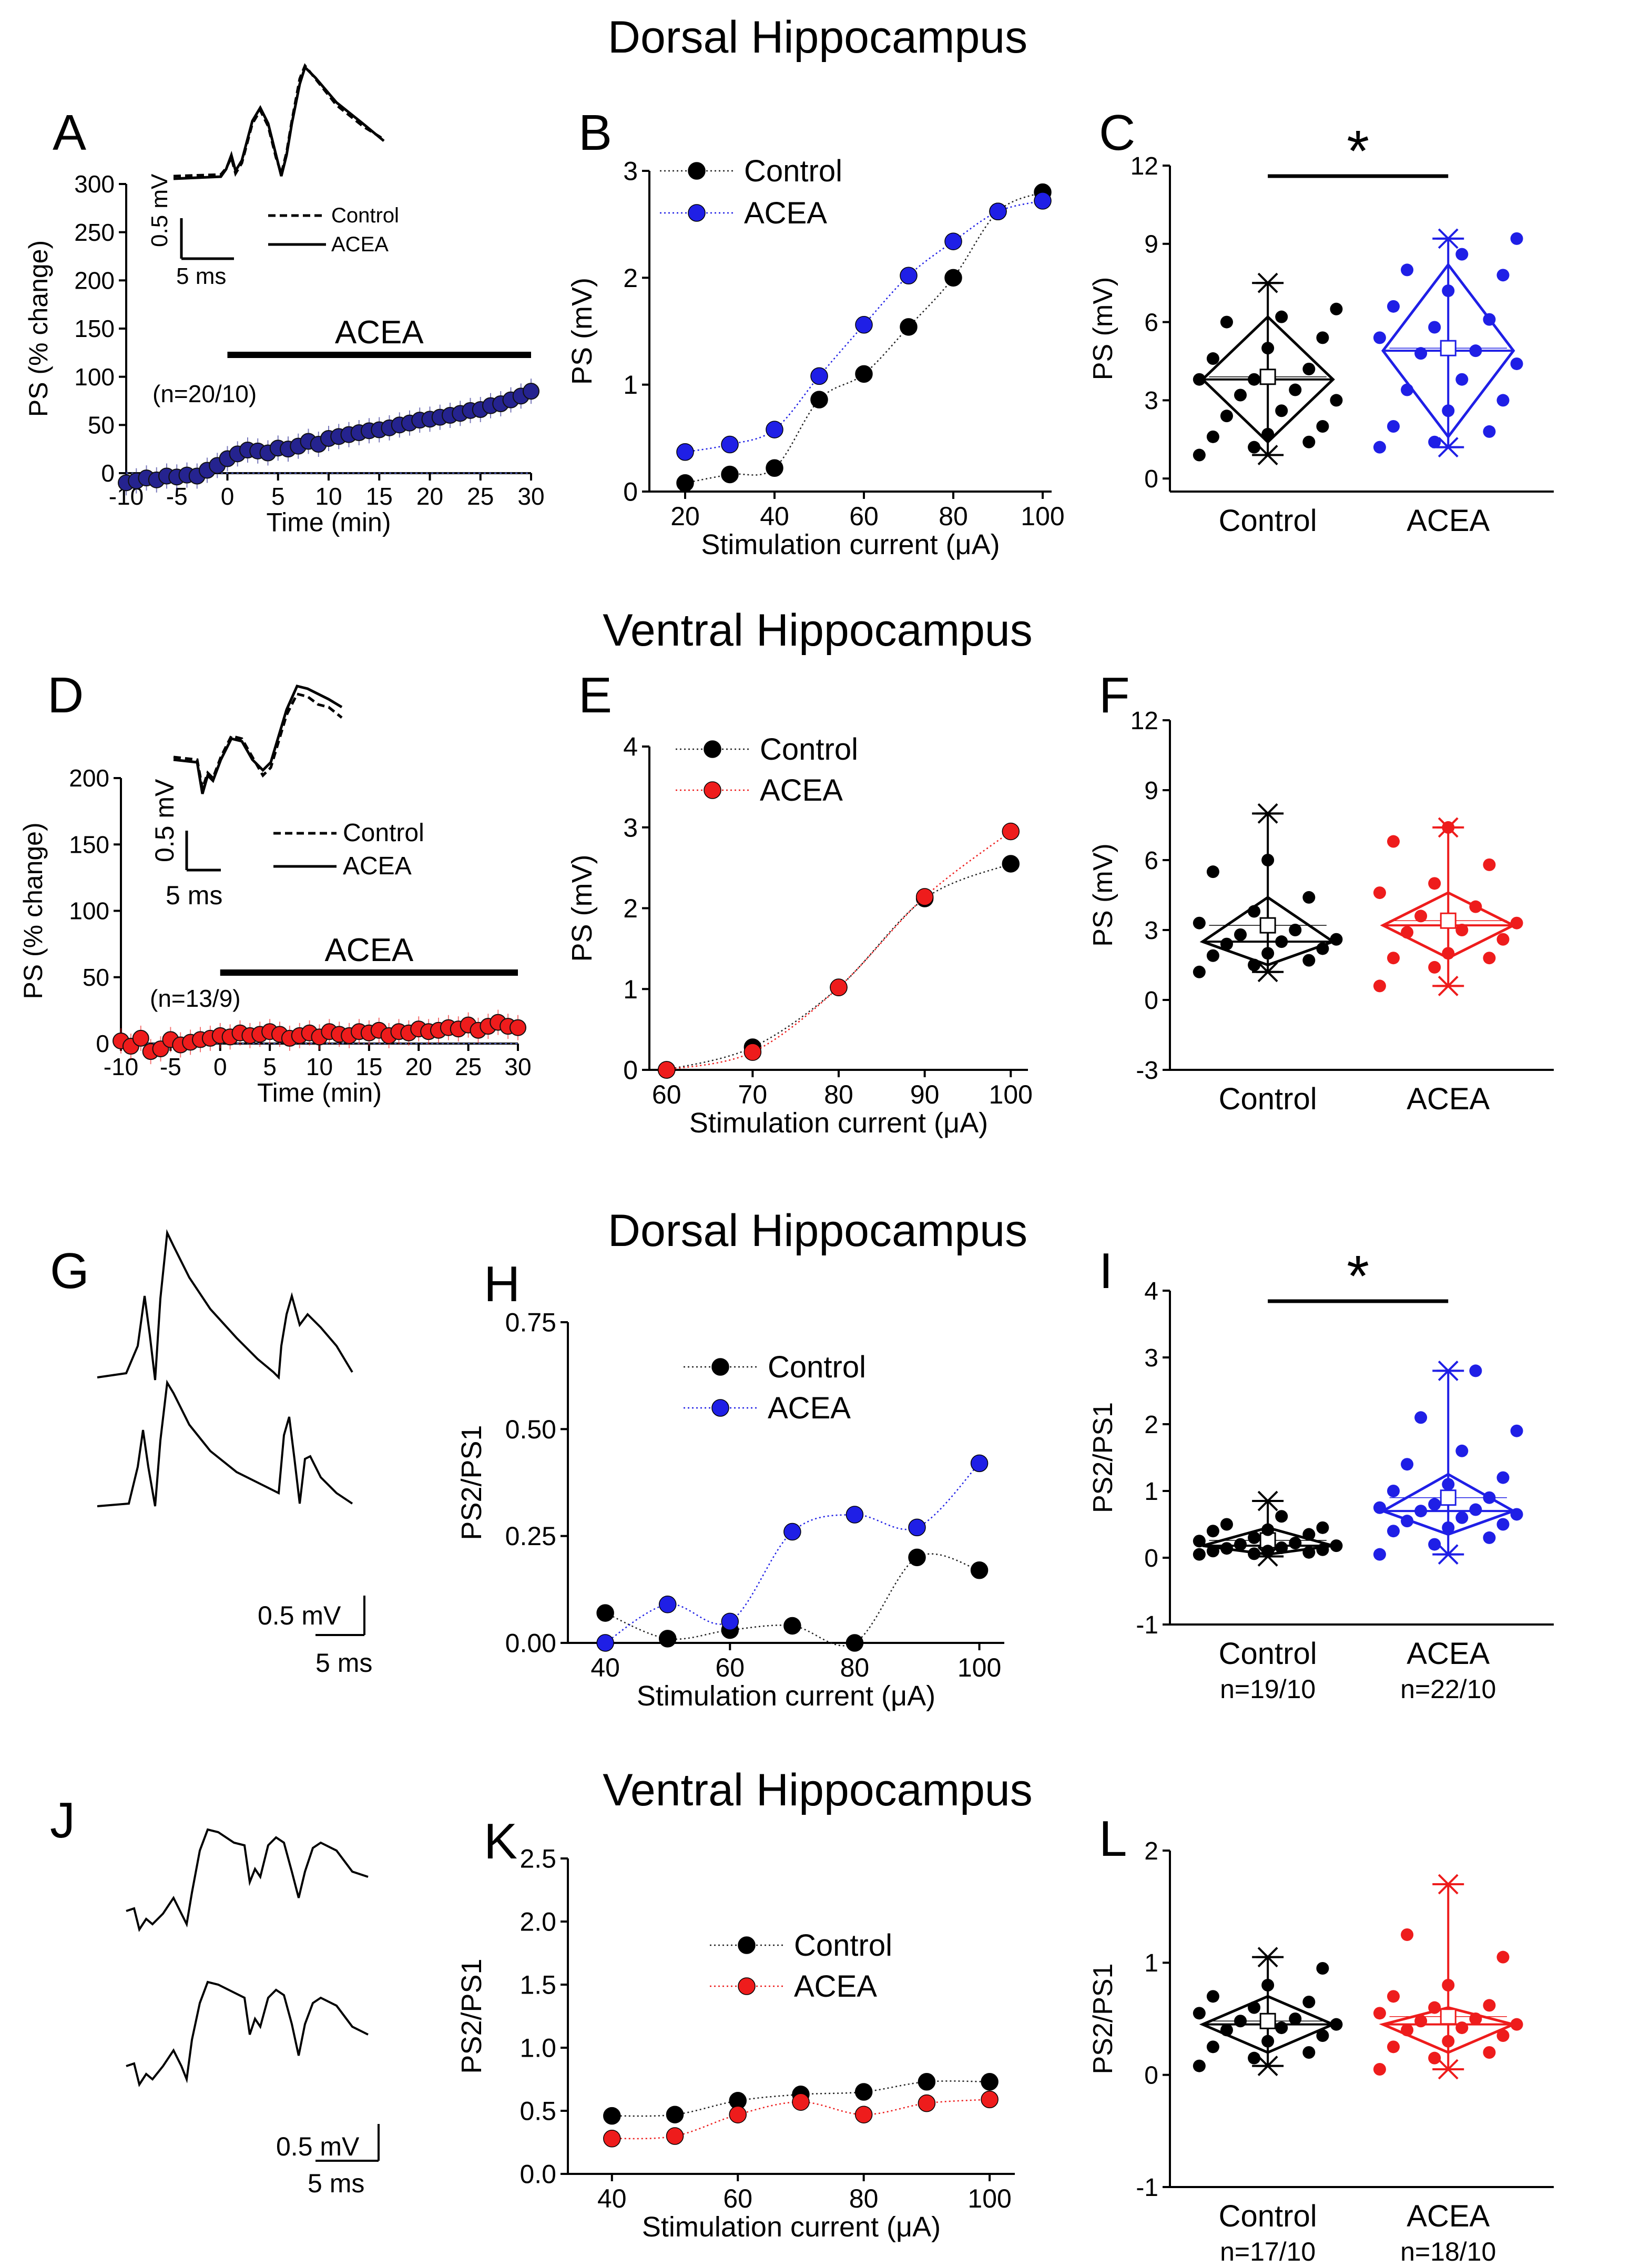 The width and height of the screenshot is (1640, 2268). Describe the element at coordinates (595, 695) in the screenshot. I see `panel-letter-E: E` at that location.